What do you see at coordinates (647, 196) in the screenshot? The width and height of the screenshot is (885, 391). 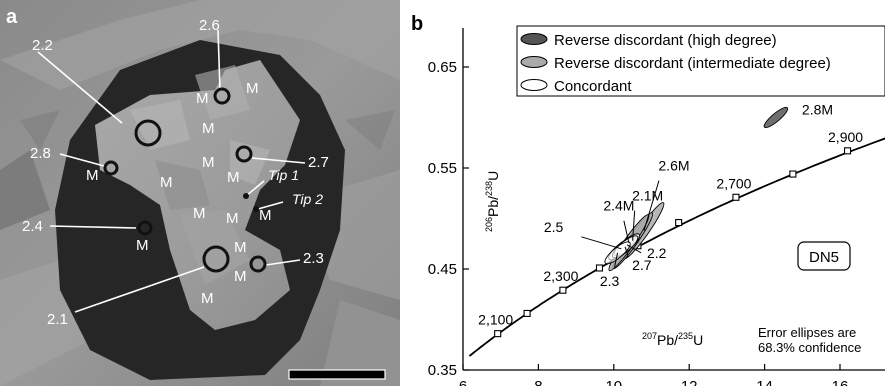 I see `point-label: 2.1M` at bounding box center [647, 196].